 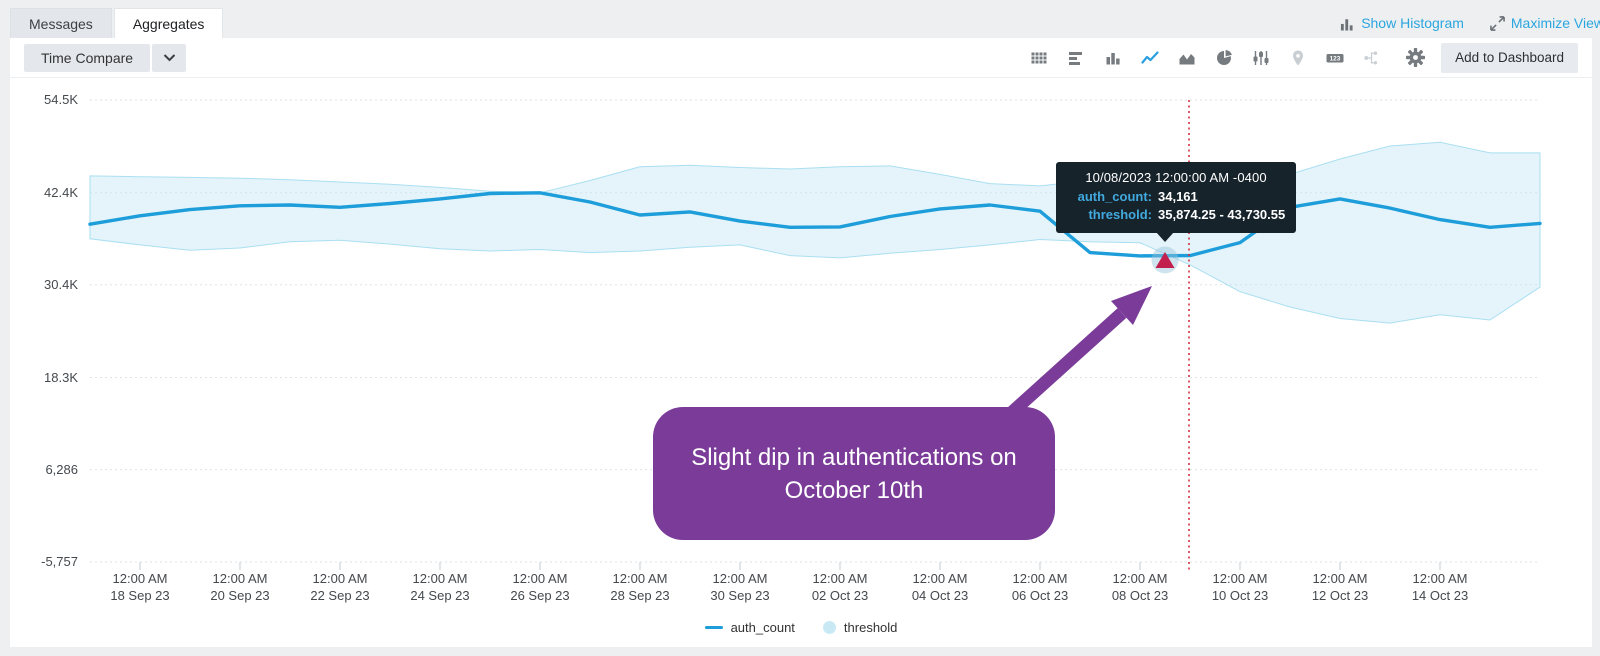 I want to click on tab-aggregates: Aggregates, so click(x=168, y=23).